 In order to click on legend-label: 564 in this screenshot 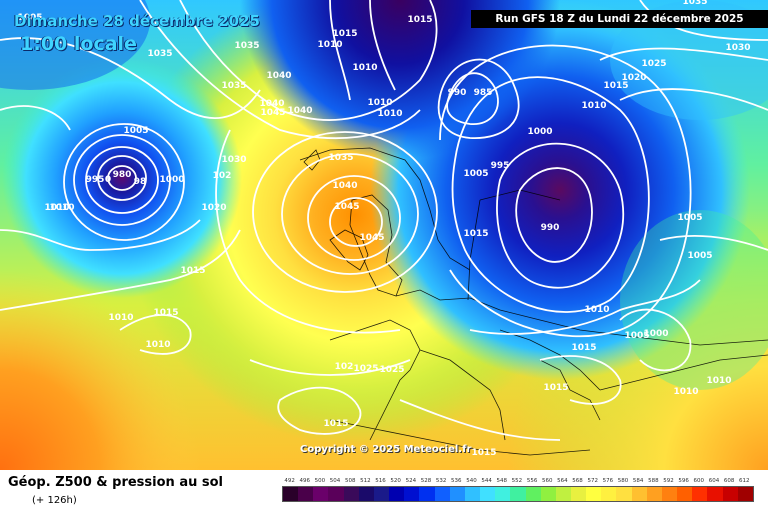, I will do `click(562, 481)`.